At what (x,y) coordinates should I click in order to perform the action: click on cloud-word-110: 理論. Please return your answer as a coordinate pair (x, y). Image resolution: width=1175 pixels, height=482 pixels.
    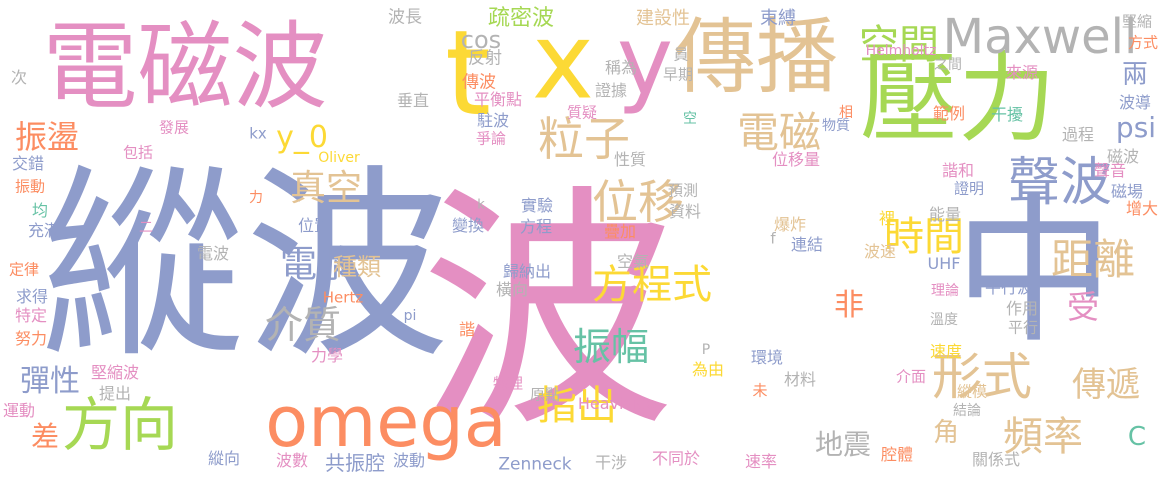
    Looking at the image, I should click on (945, 291).